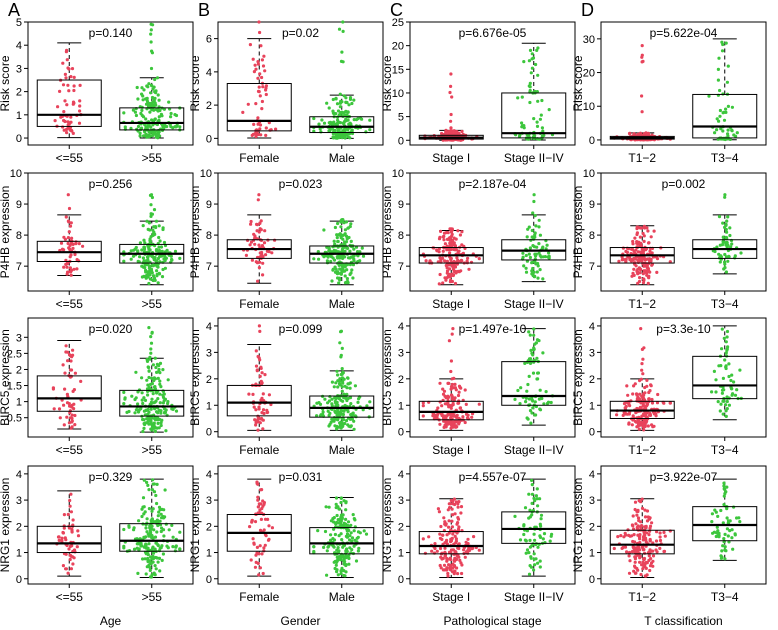  I want to click on x-tick-label: T3−4, so click(725, 304).